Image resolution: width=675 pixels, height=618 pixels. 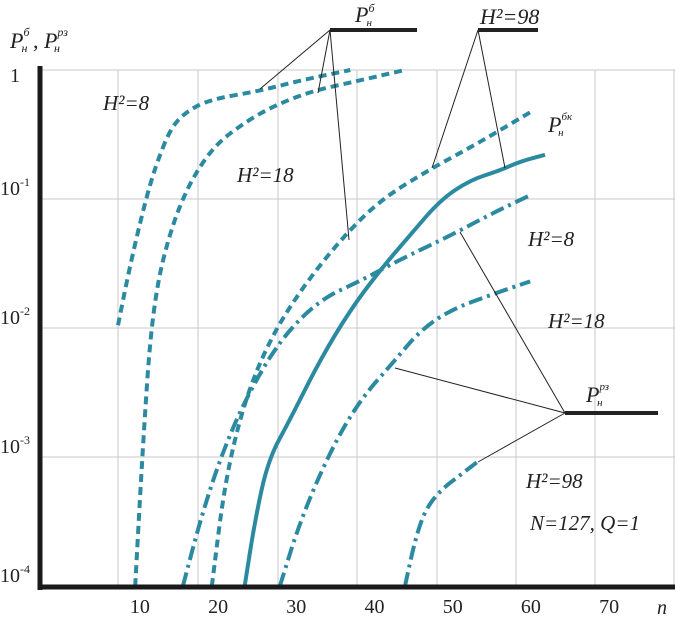 What do you see at coordinates (15, 76) in the screenshot?
I see `y-tick-label: 1` at bounding box center [15, 76].